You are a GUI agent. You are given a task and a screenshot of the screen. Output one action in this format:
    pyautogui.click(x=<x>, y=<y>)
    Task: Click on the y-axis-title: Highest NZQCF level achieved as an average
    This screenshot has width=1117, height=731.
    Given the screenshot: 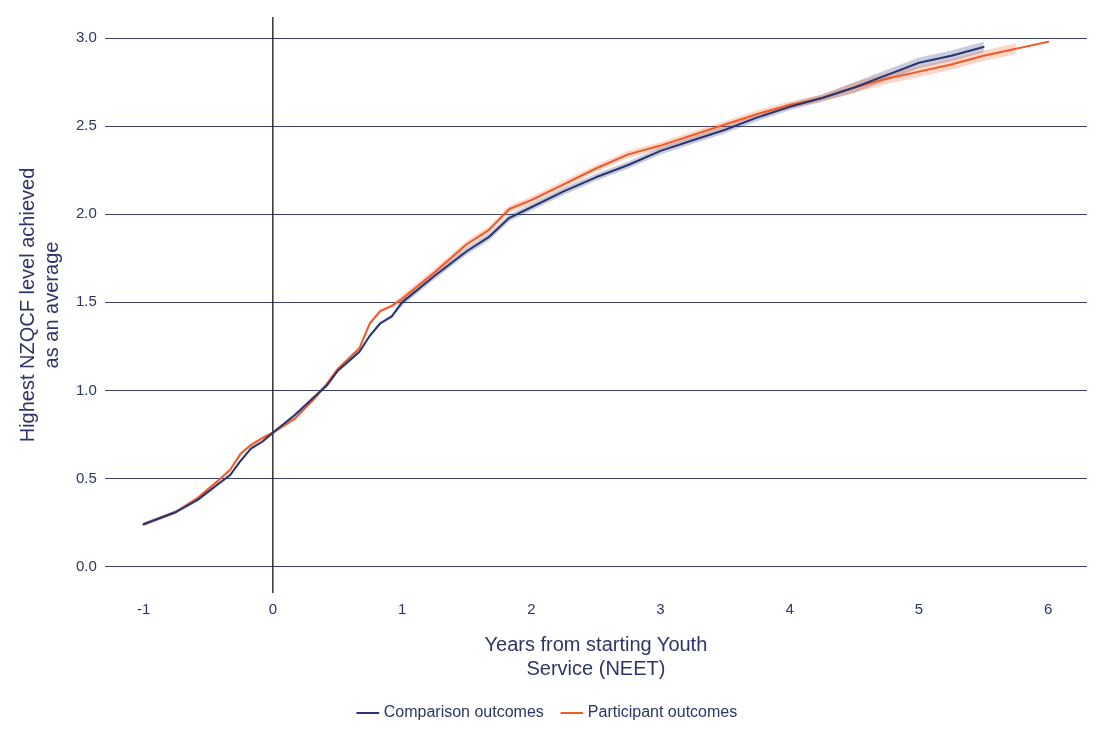 What is the action you would take?
    pyautogui.click(x=38, y=305)
    